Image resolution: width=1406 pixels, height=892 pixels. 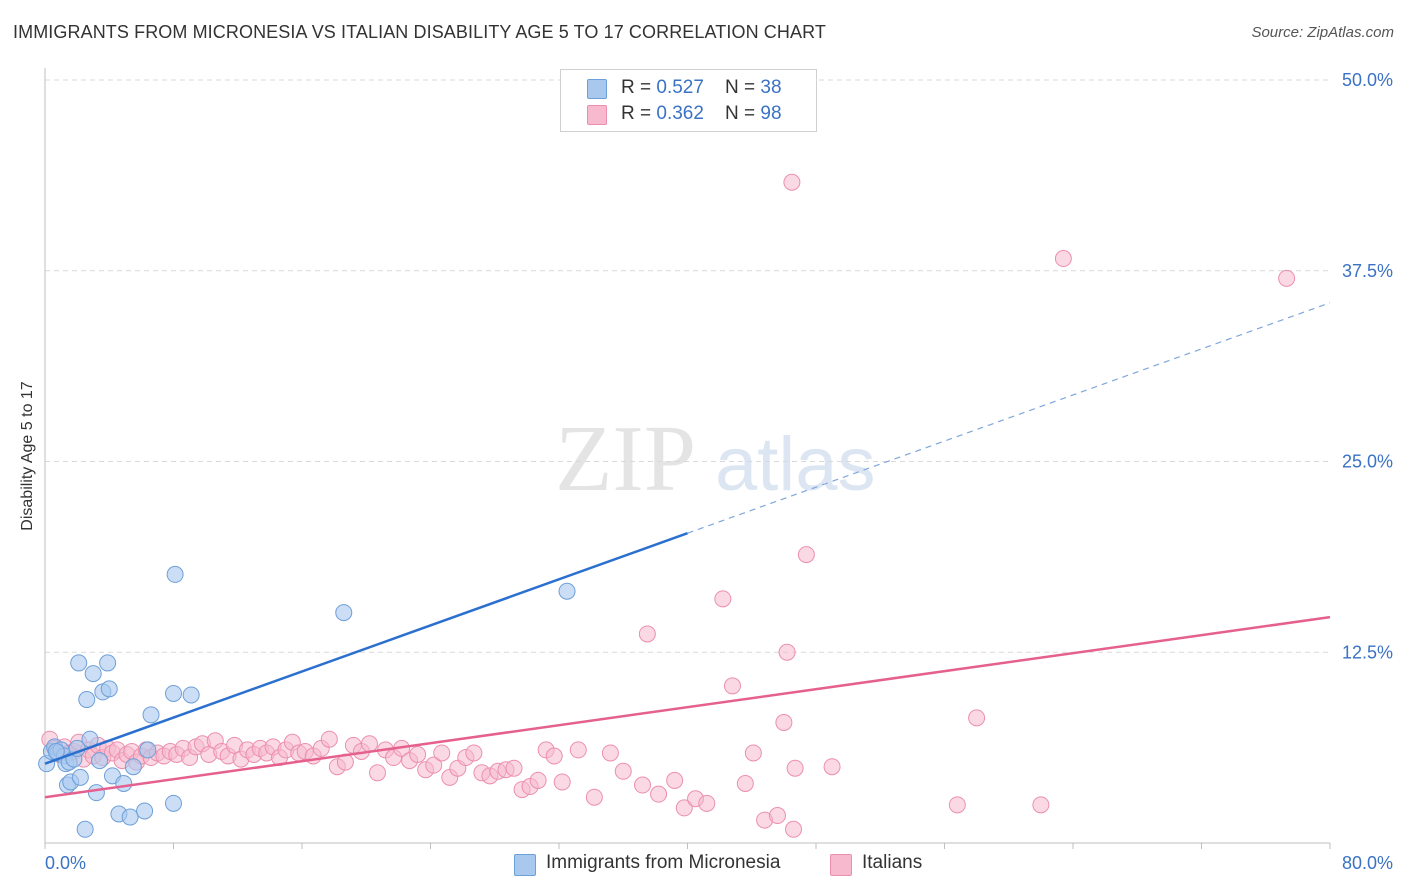 I want to click on y-tick-label: 25.0%, so click(x=1367, y=462).